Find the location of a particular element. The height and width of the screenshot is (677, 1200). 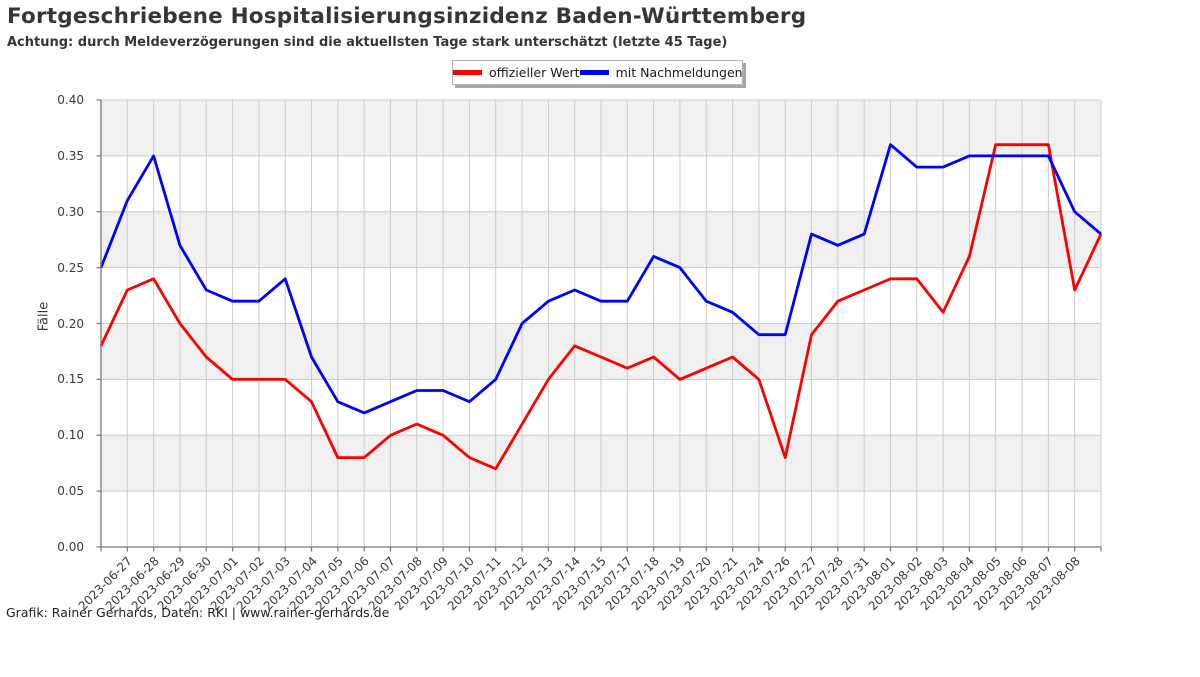

y-tick-label: 0.40 is located at coordinates (70, 100).